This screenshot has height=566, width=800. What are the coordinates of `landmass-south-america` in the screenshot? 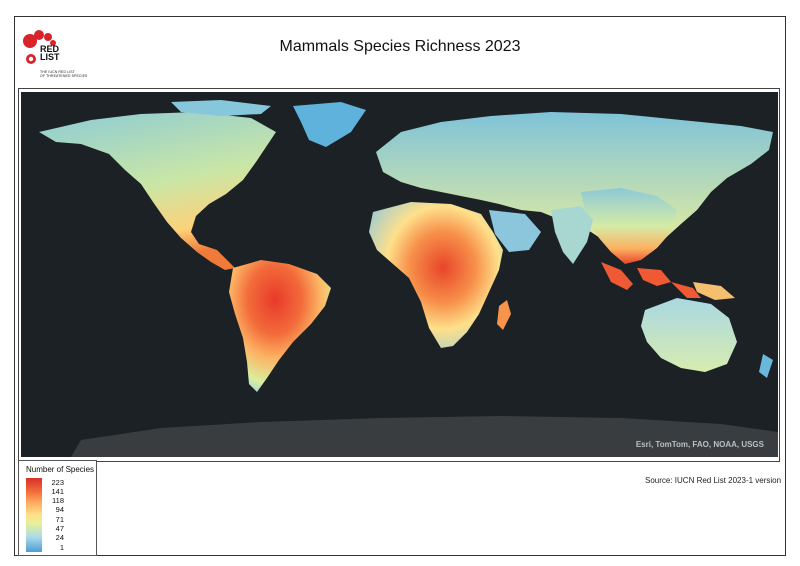 It's located at (280, 326).